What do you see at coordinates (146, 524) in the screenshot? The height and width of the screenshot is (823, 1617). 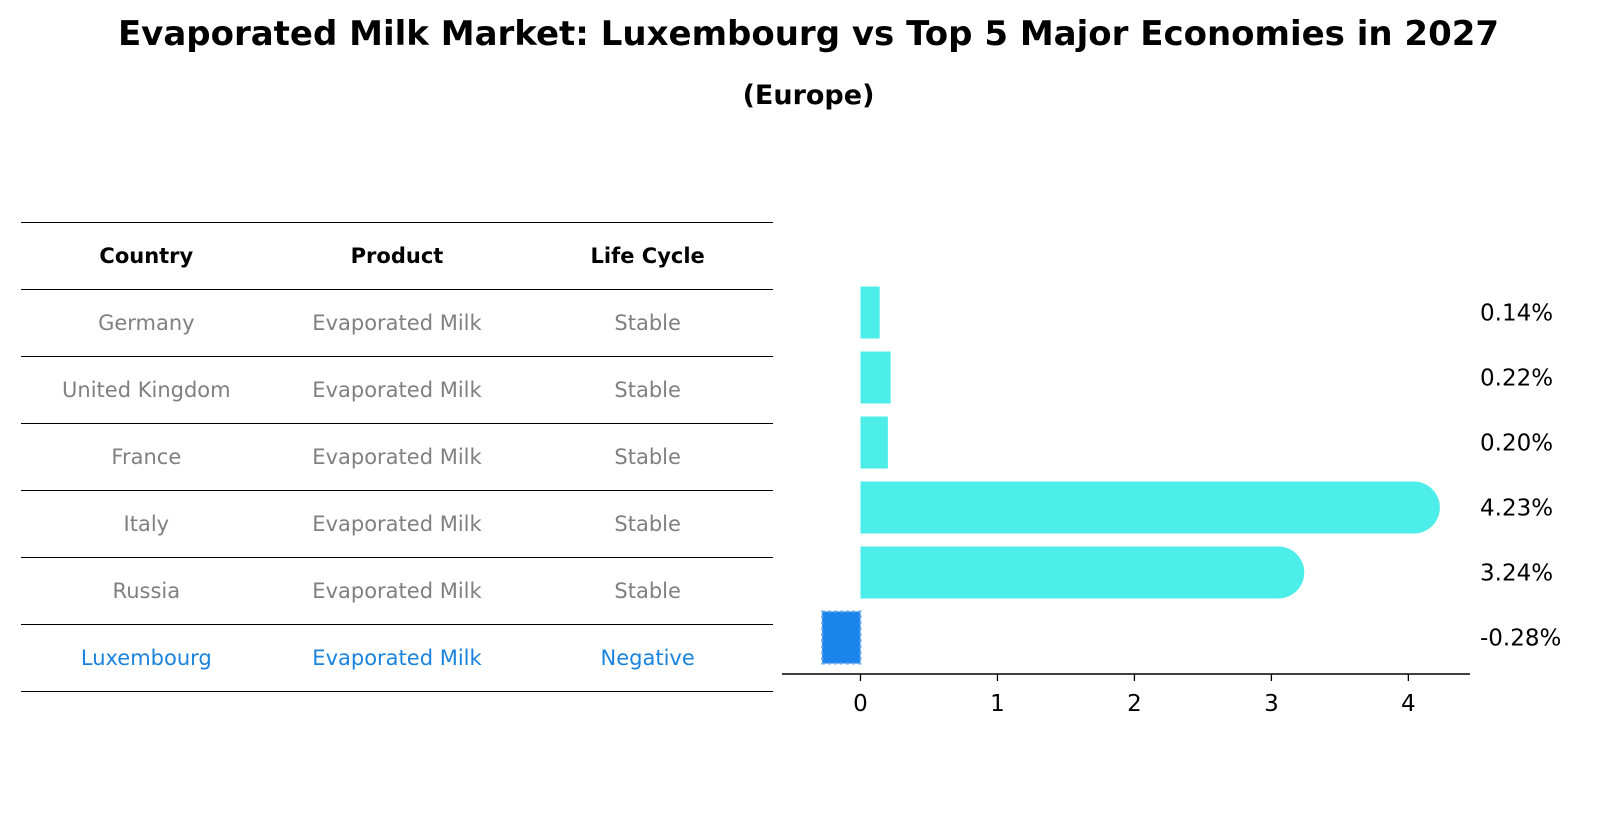 I see `cell-country: Italy` at bounding box center [146, 524].